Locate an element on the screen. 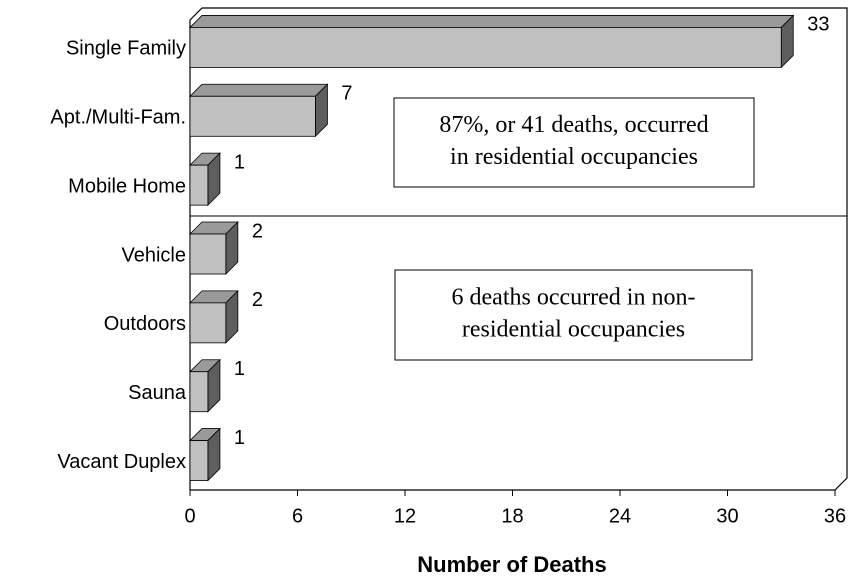 Image resolution: width=865 pixels, height=580 pixels. category-label: Outdoors is located at coordinates (145, 324).